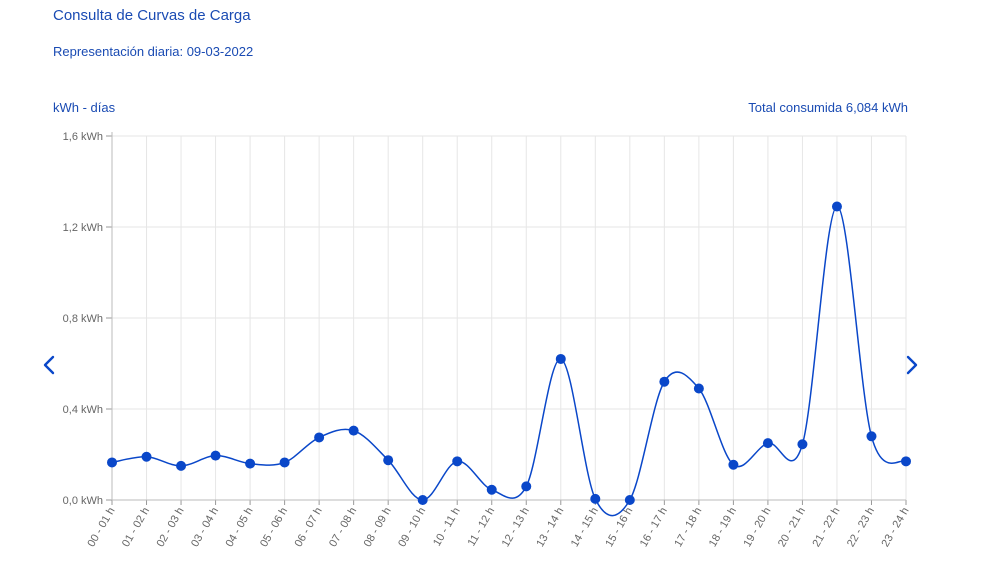  I want to click on chevron-right-icon, so click(912, 365).